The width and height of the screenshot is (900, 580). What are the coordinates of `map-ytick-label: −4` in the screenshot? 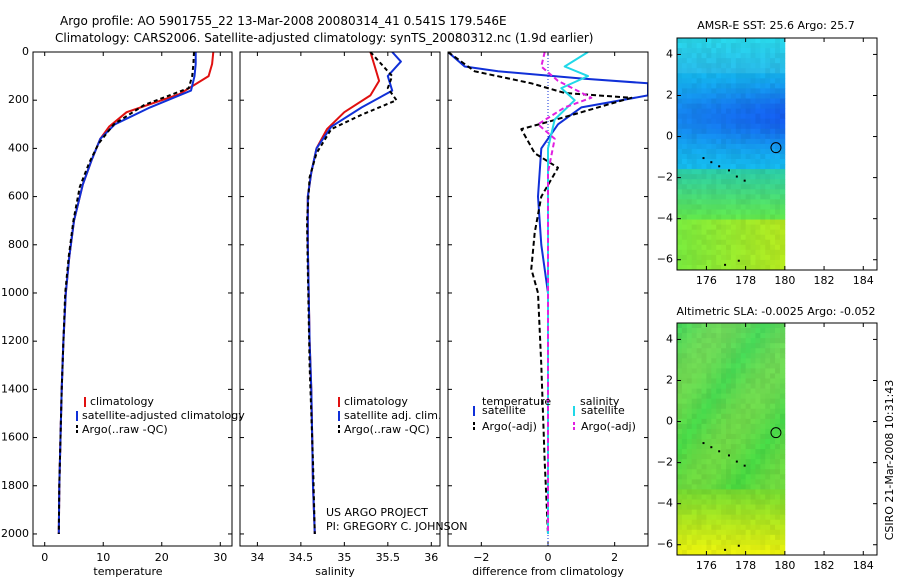 It's located at (665, 218).